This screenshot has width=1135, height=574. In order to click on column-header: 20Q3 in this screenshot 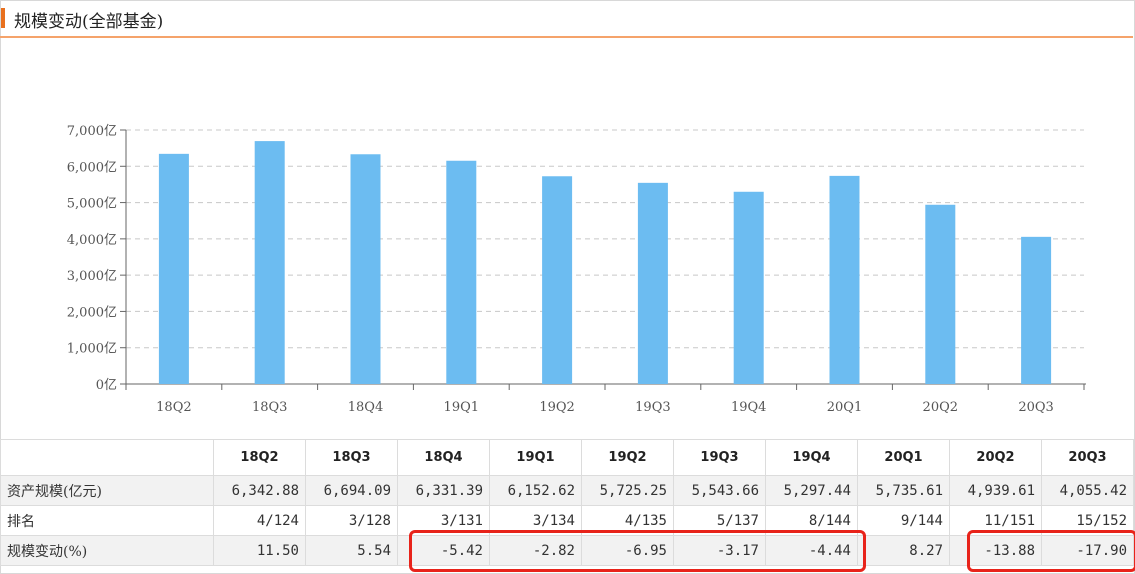, I will do `click(1087, 457)`.